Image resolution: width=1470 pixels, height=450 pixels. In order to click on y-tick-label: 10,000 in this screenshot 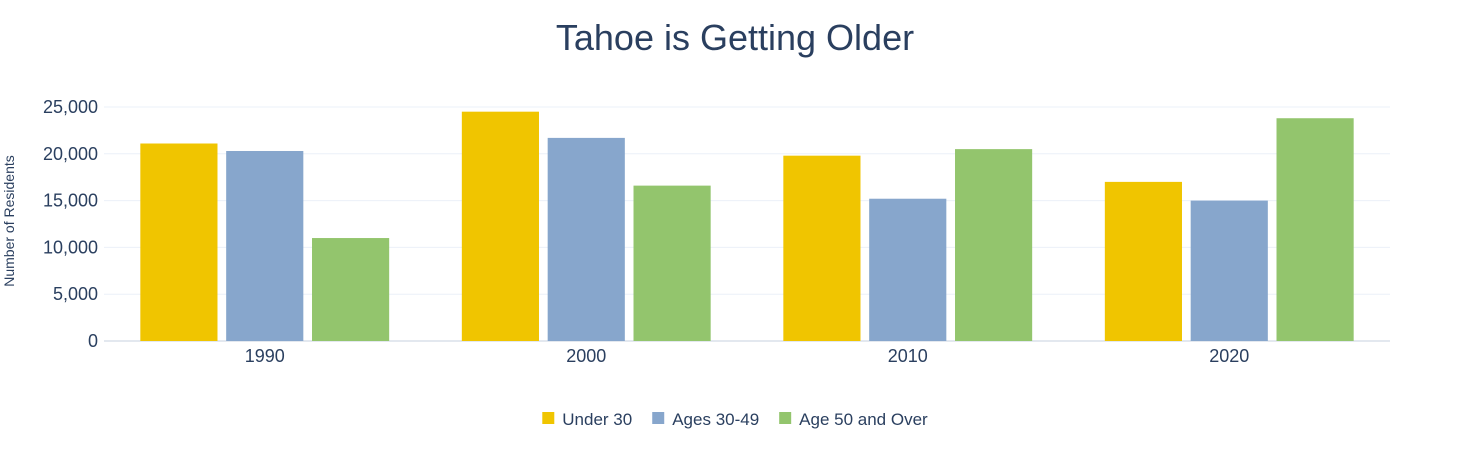, I will do `click(70, 247)`.